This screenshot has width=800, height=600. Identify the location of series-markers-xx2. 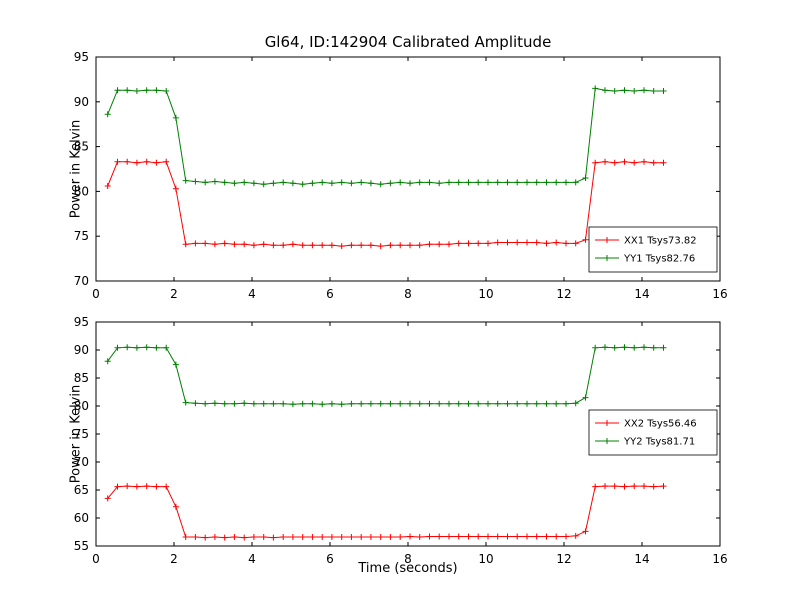
(385, 512).